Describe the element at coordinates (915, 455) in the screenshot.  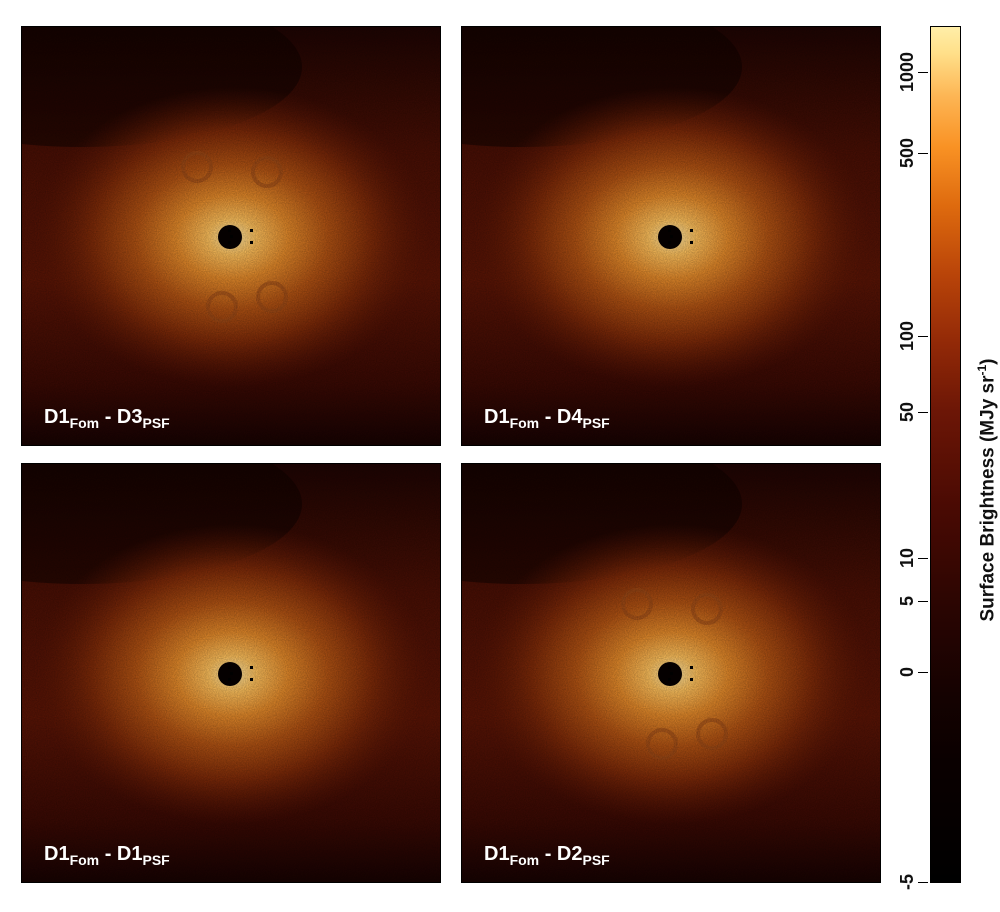
I see `colorbar-axis: 1000 500 100 50 10 5 0 -5` at that location.